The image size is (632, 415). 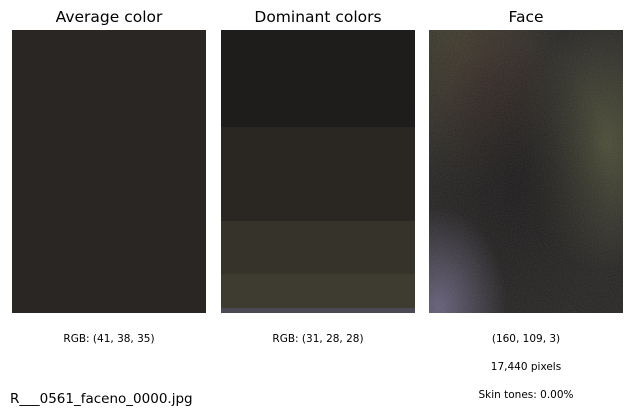 What do you see at coordinates (526, 17) in the screenshot?
I see `face-title: Face` at bounding box center [526, 17].